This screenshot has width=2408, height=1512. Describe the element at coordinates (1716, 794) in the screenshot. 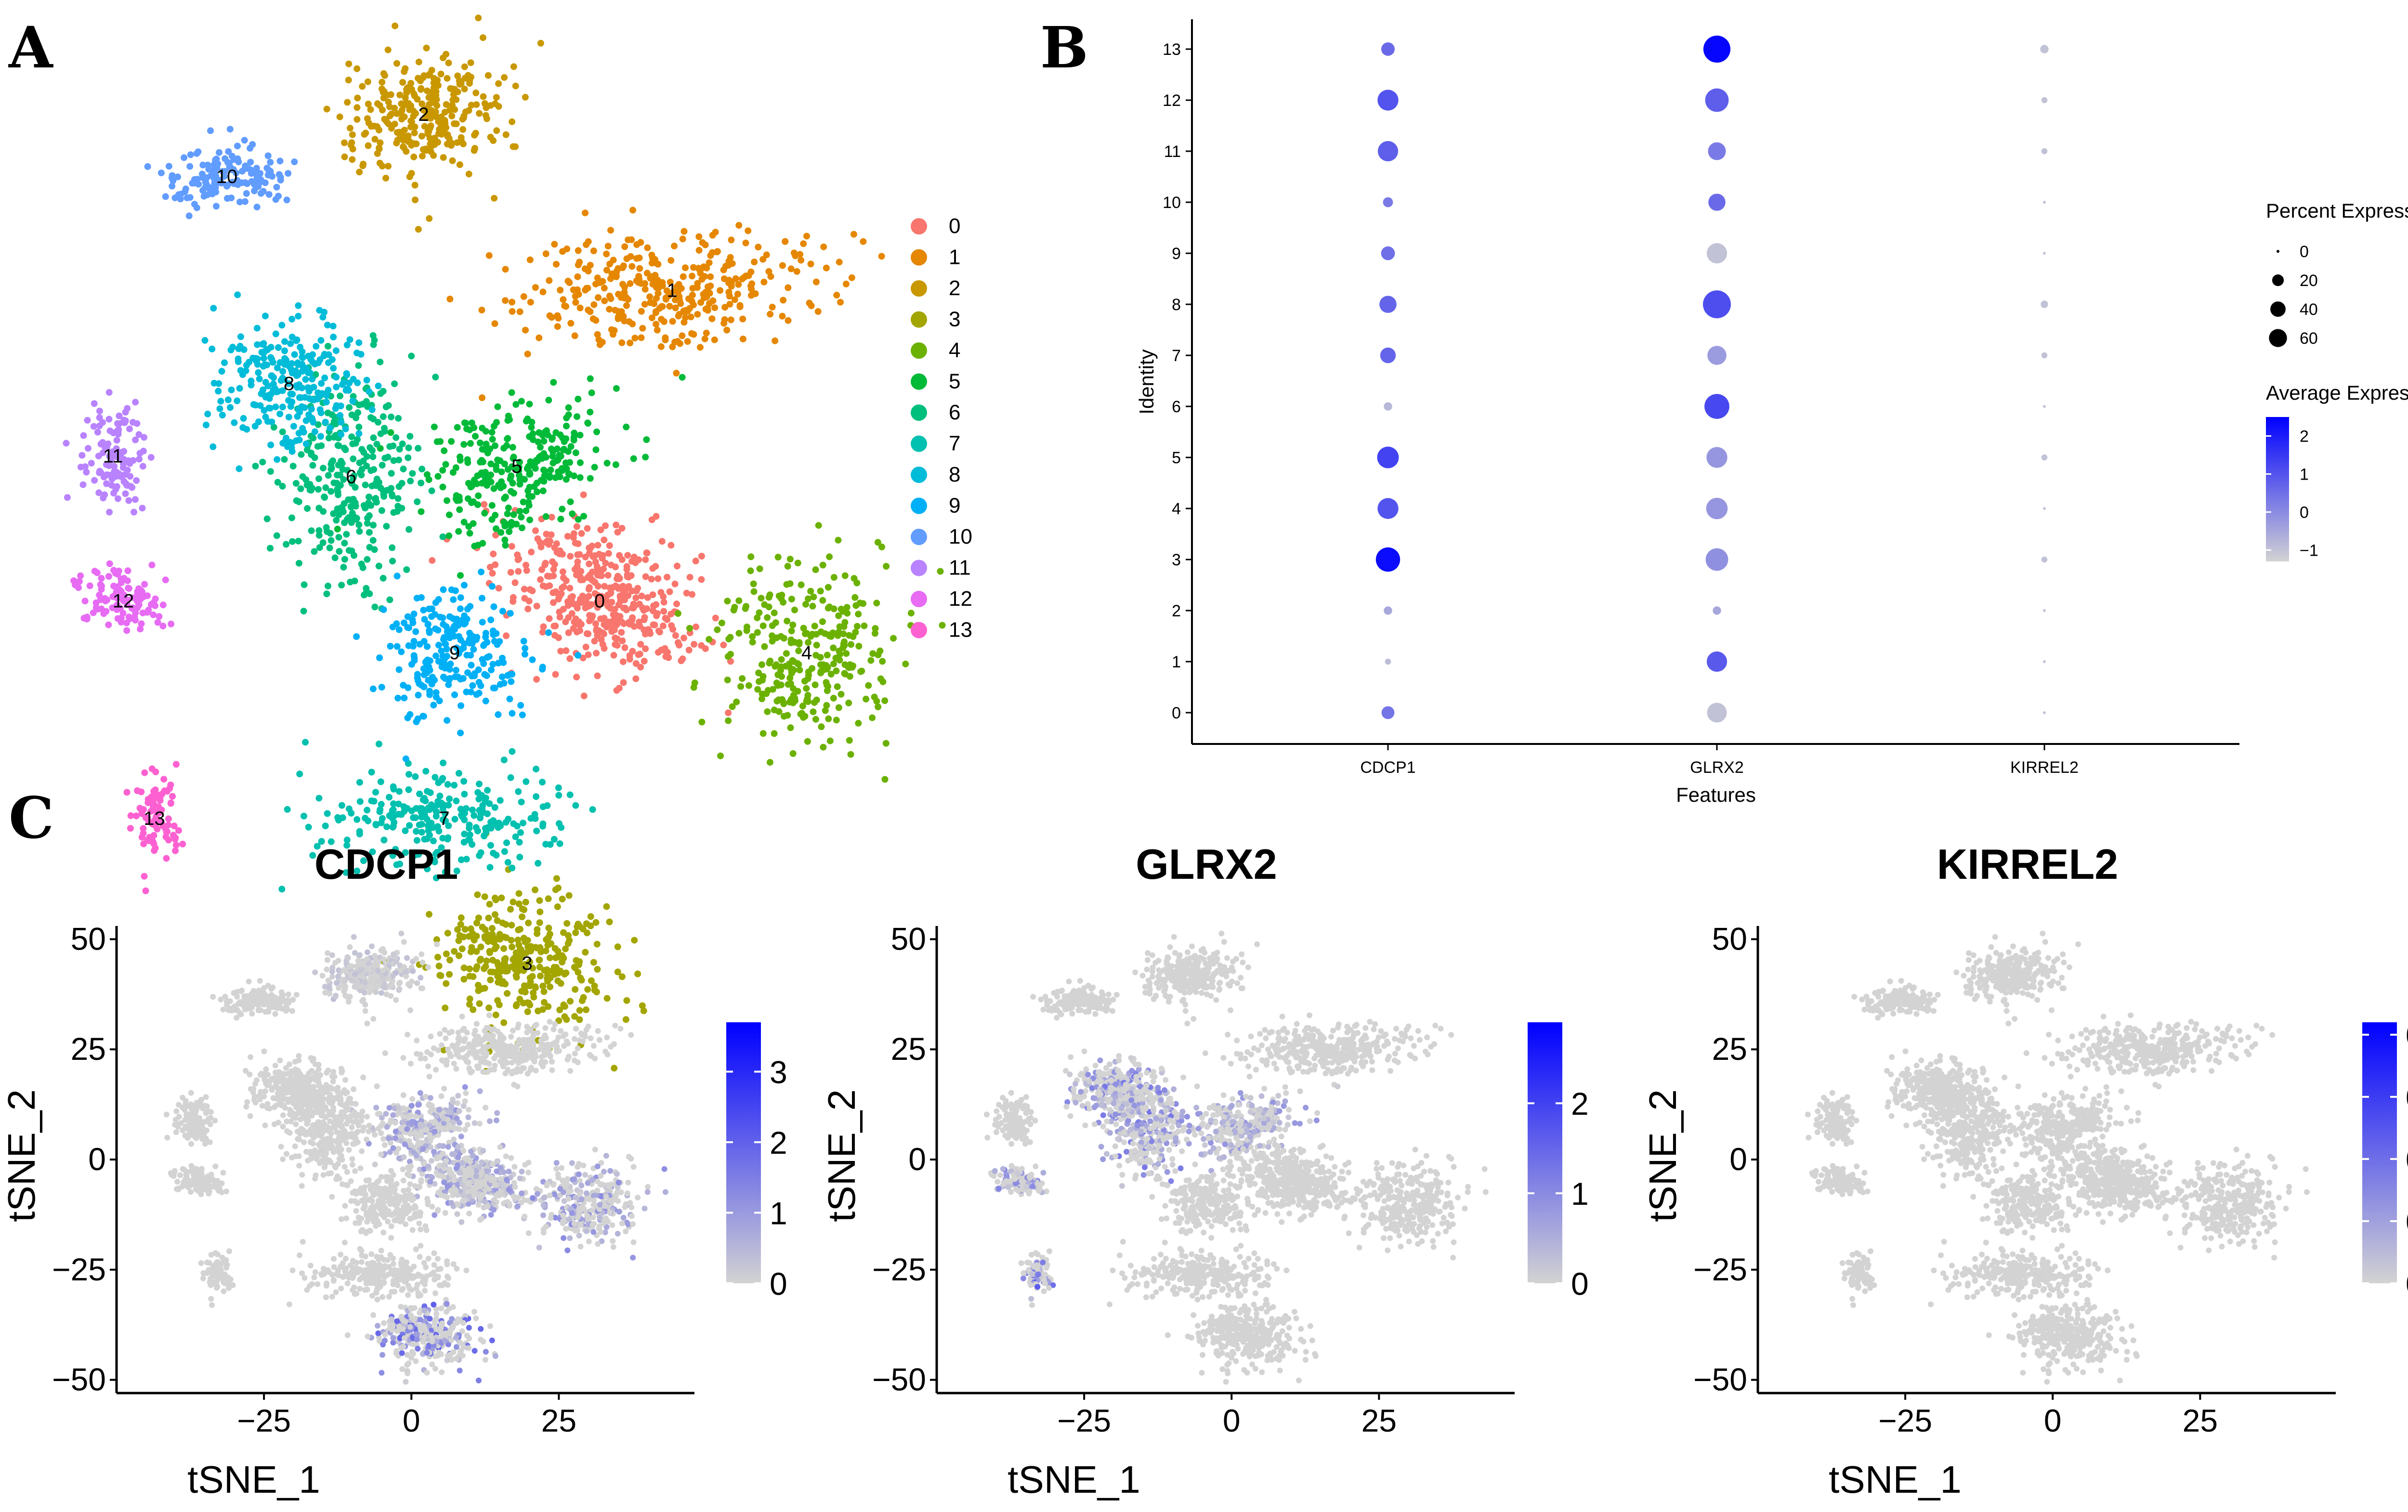

I see `panel-b-xlabel: Features` at that location.